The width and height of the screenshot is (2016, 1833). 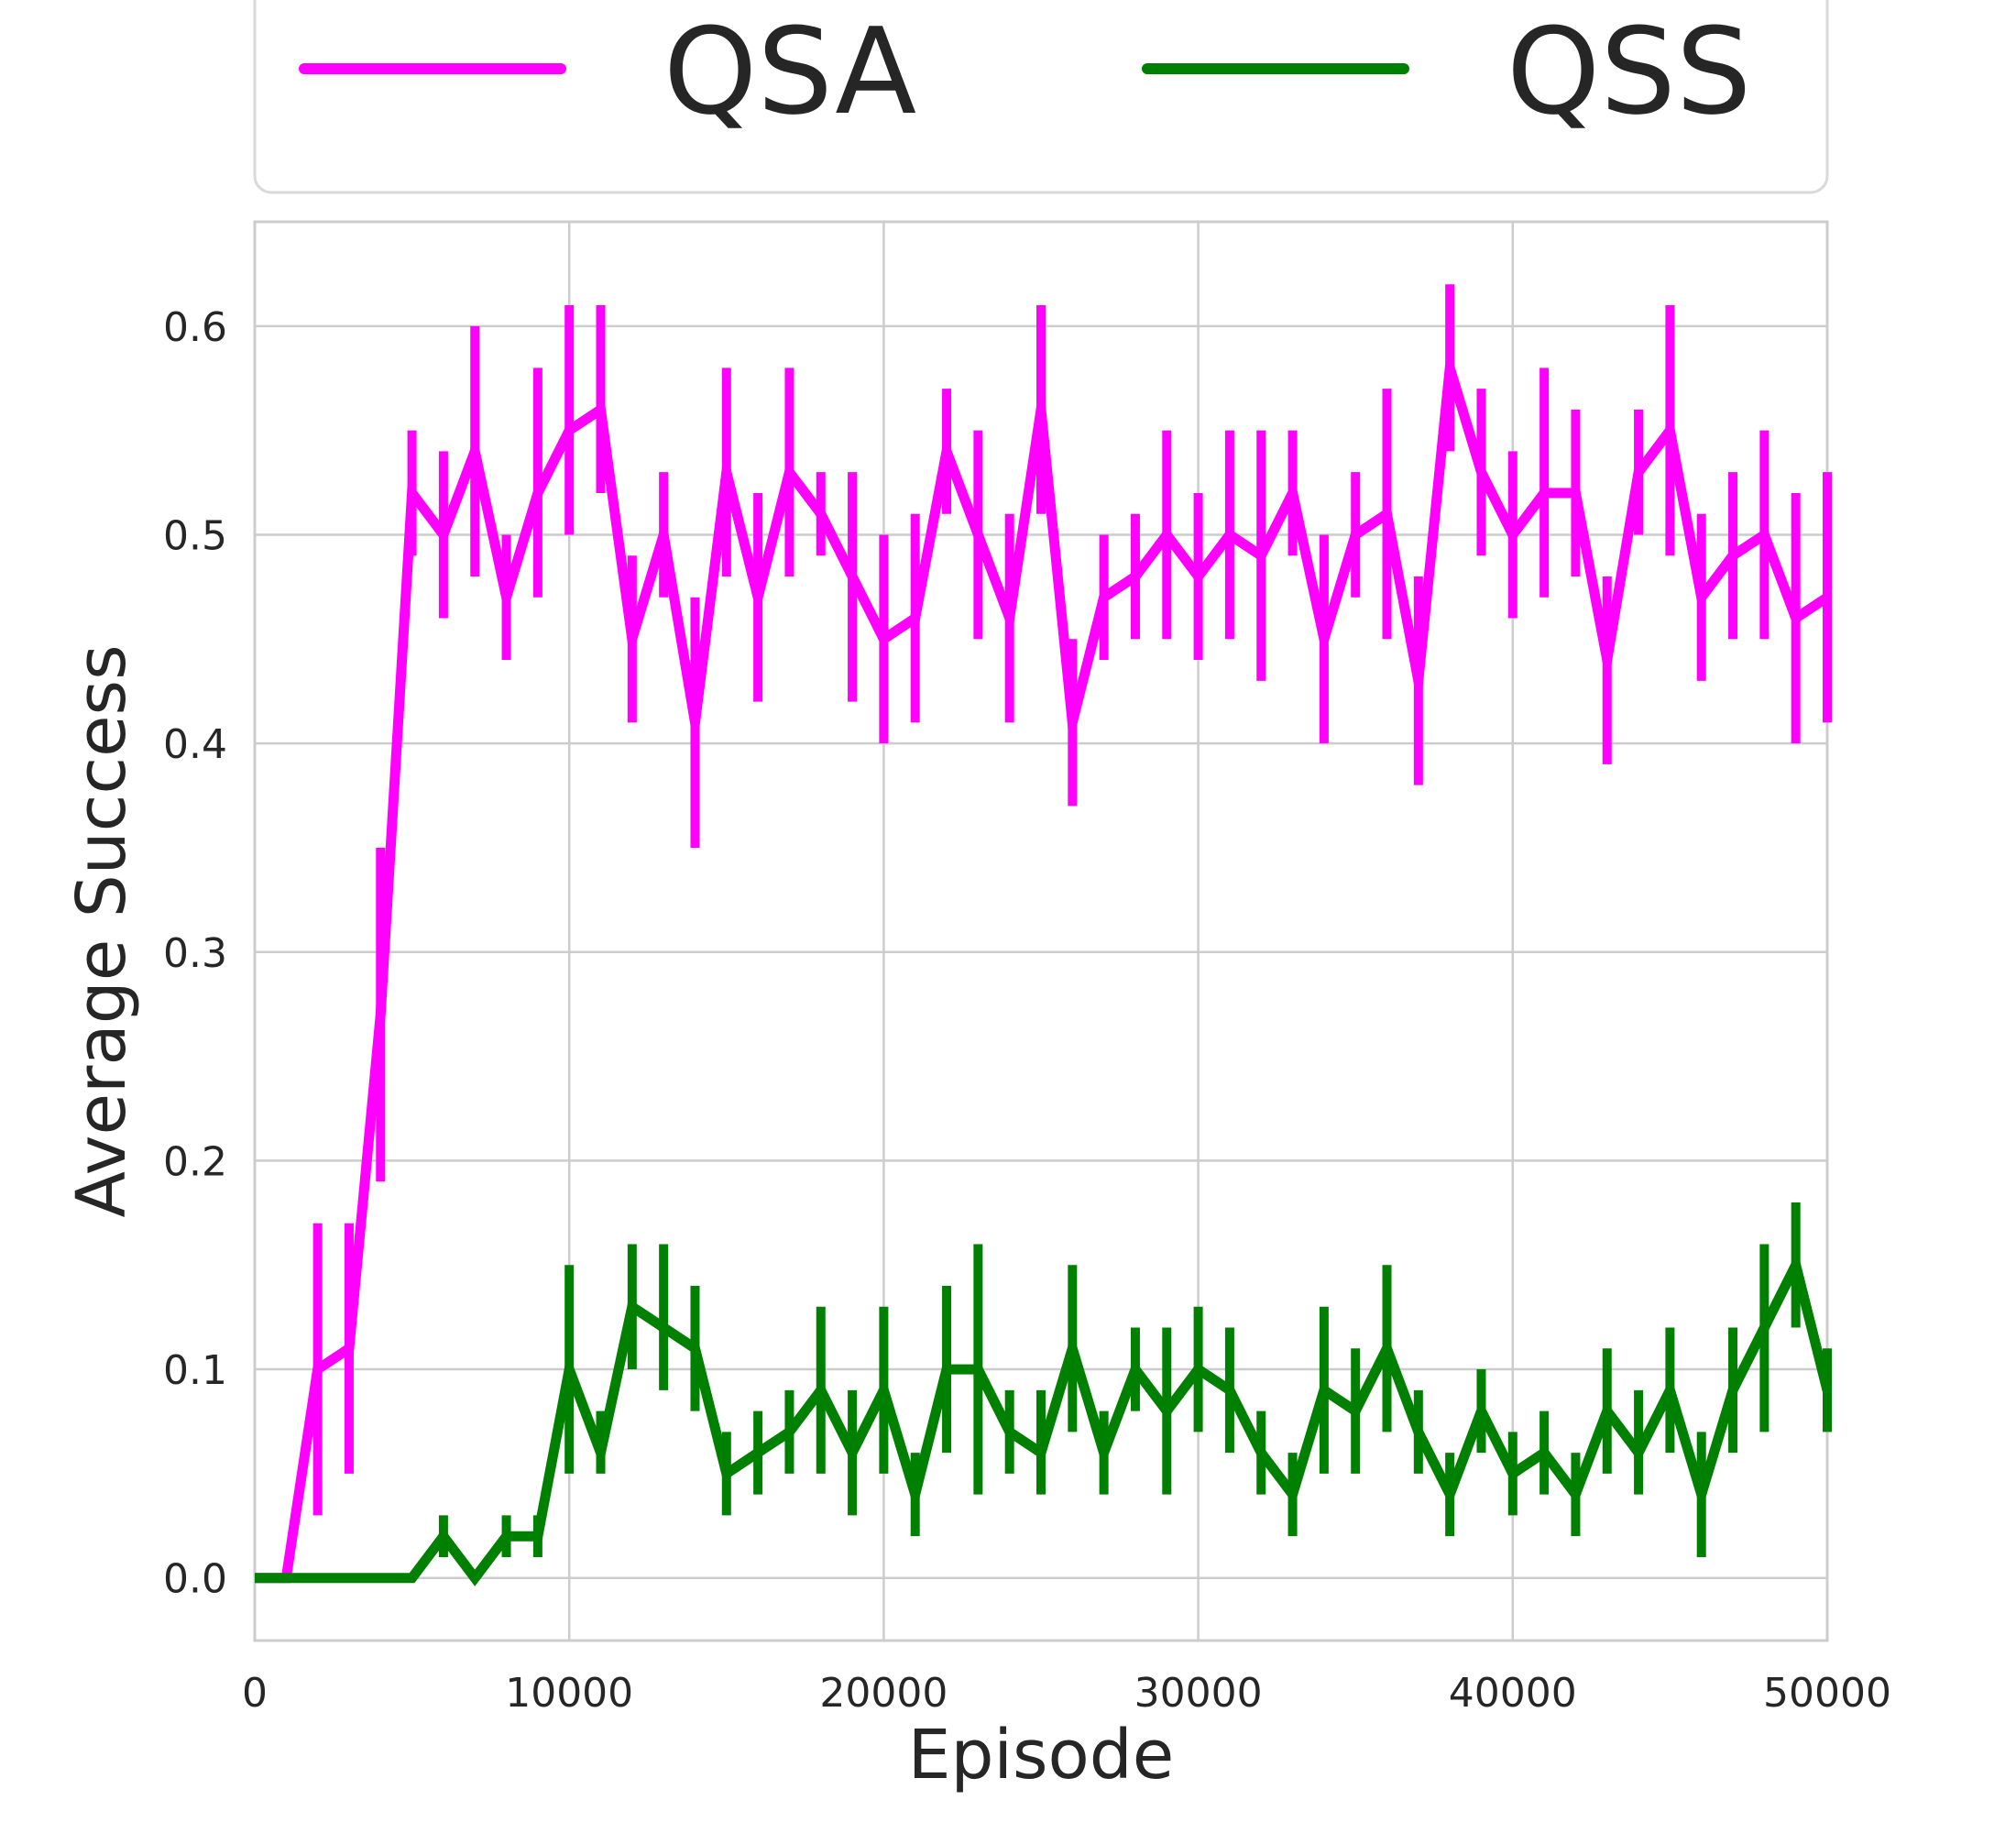 What do you see at coordinates (101, 930) in the screenshot?
I see `y-axis-title: Average Success` at bounding box center [101, 930].